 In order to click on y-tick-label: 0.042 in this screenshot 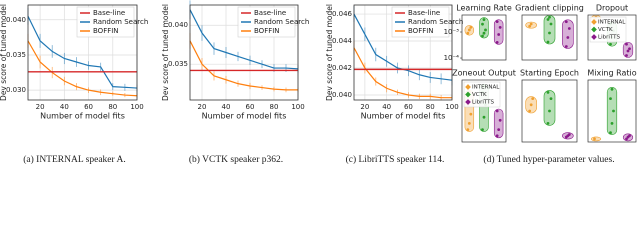, I will do `click(342, 68)`.